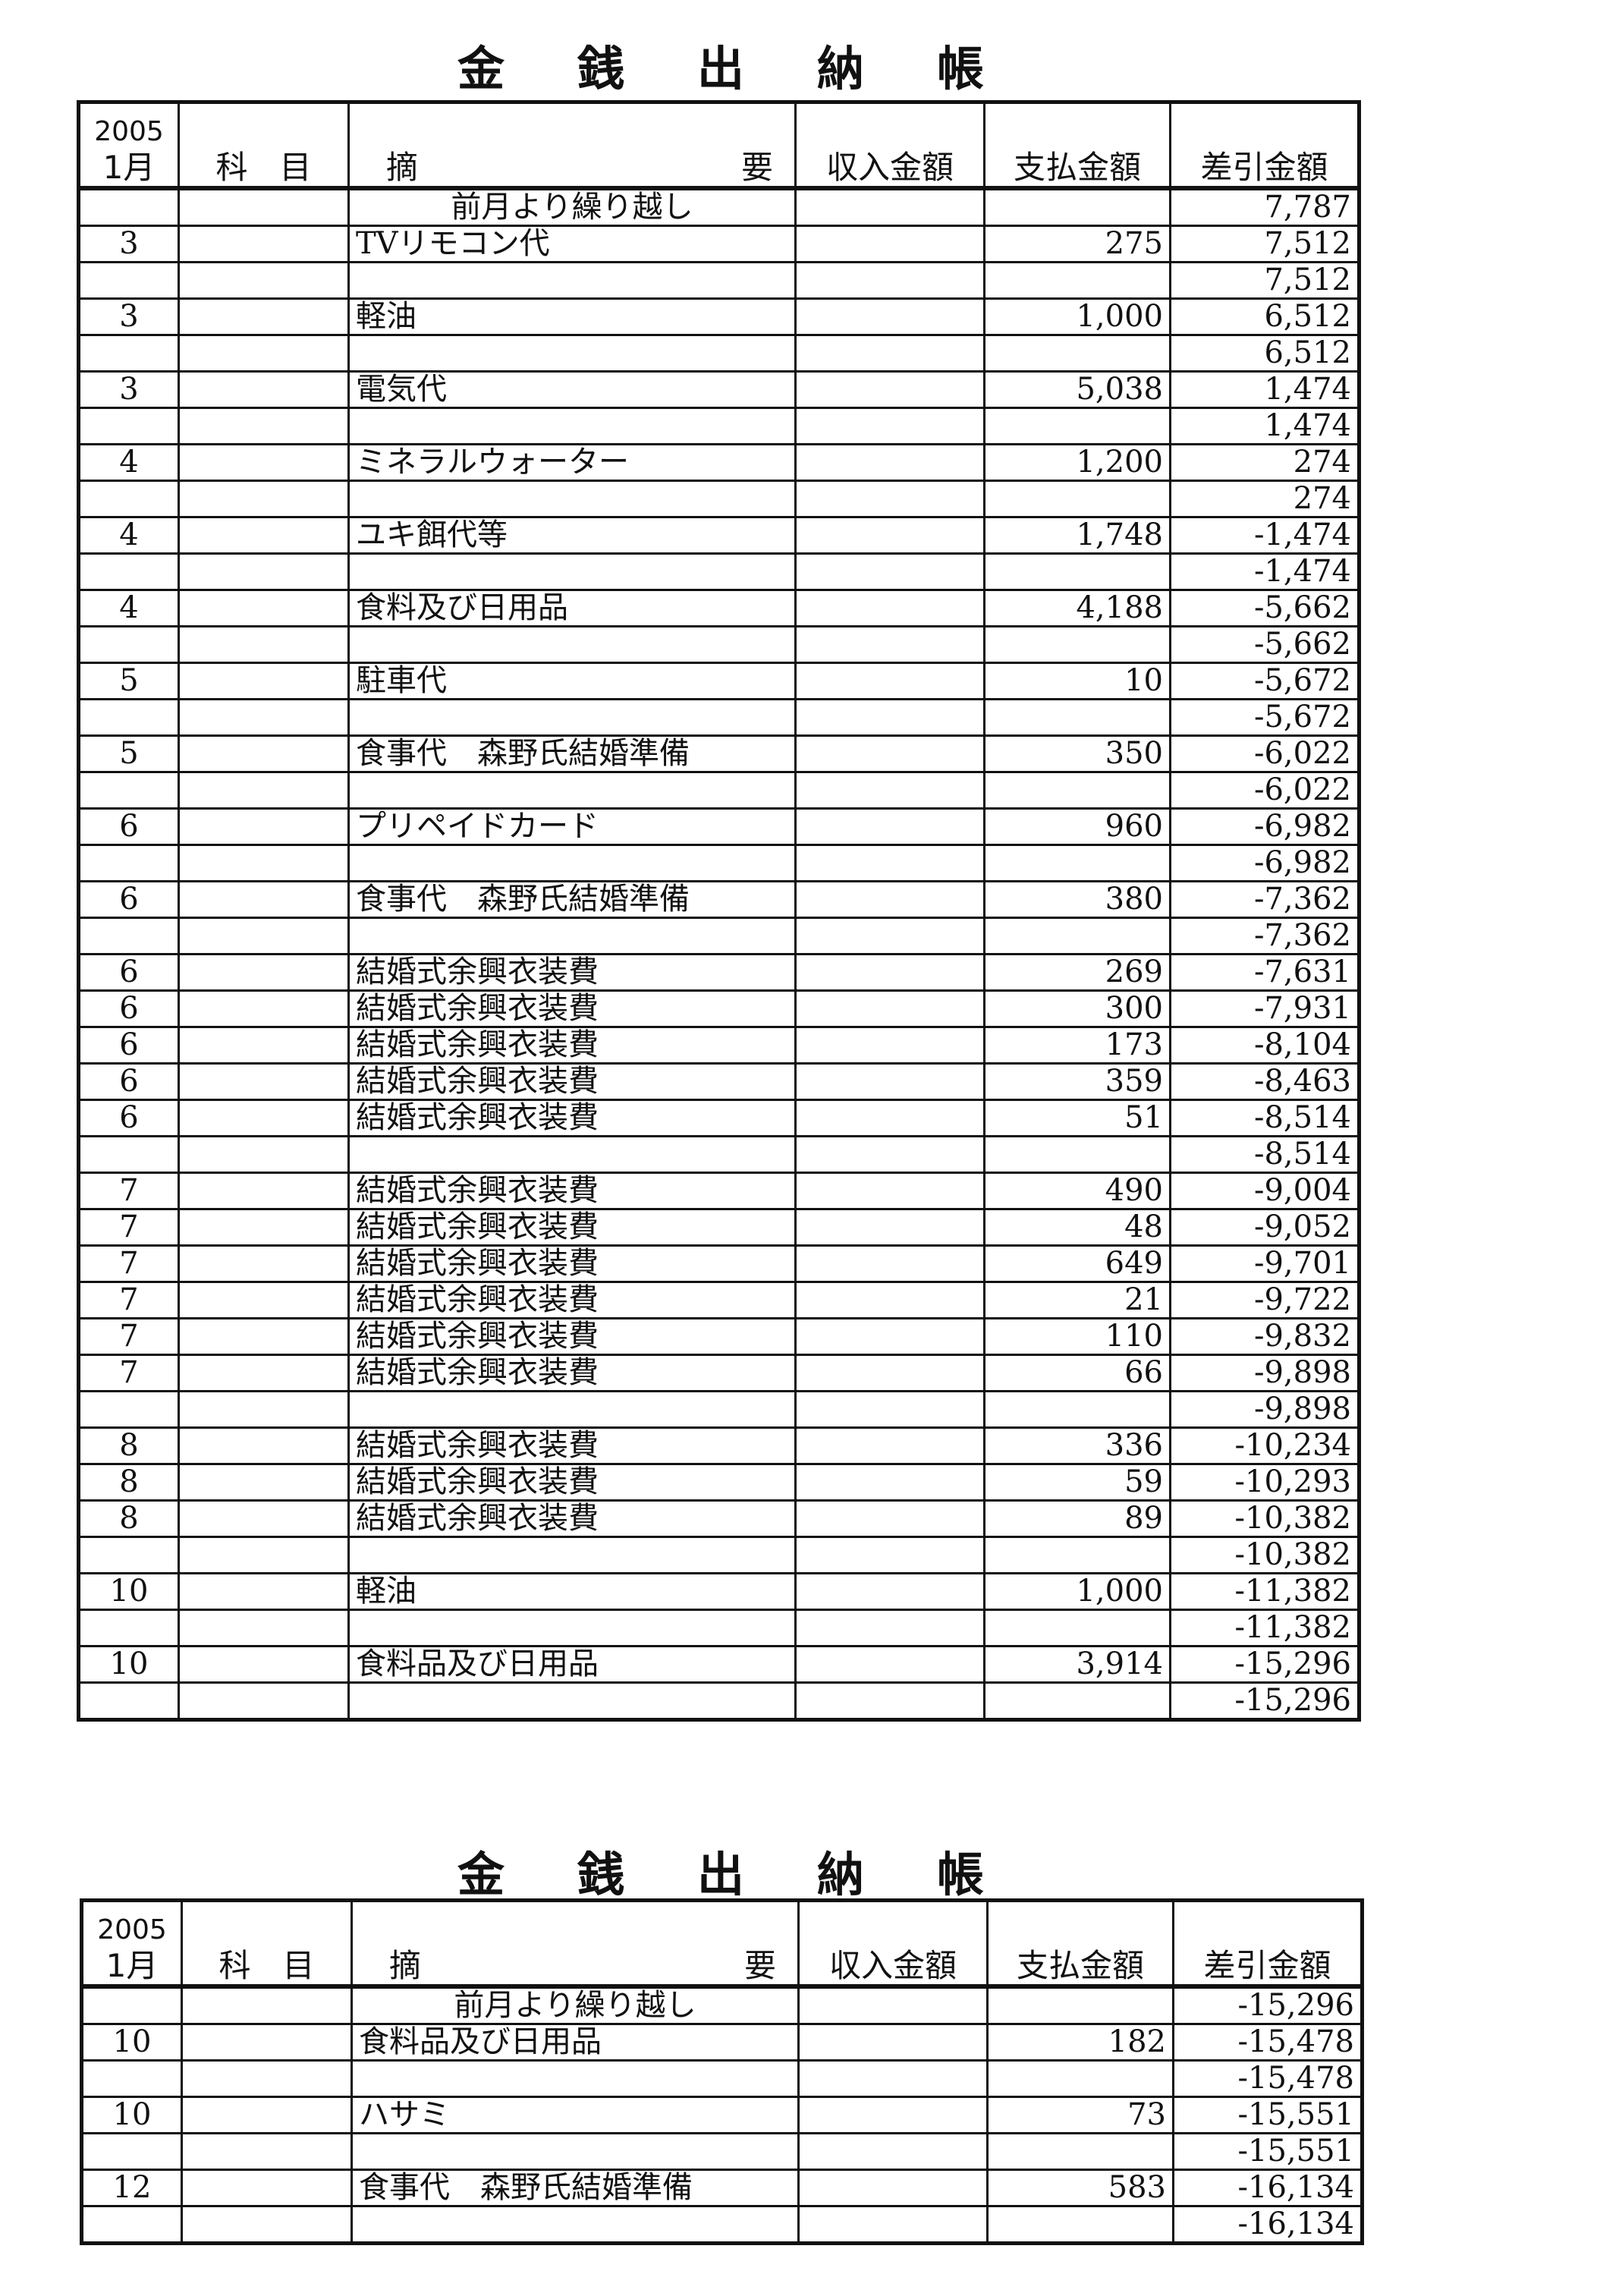  I want to click on header-row: 2005 1月科 目摘要収入金額 支払金額 差引金額, so click(718, 145).